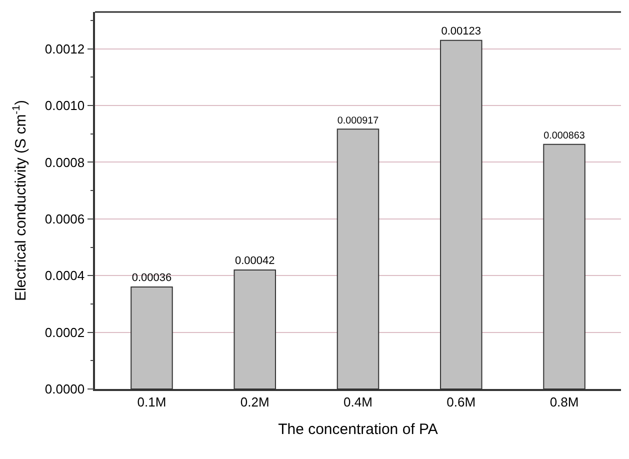  Describe the element at coordinates (64, 276) in the screenshot. I see `y-tick-label: 0.0004` at that location.